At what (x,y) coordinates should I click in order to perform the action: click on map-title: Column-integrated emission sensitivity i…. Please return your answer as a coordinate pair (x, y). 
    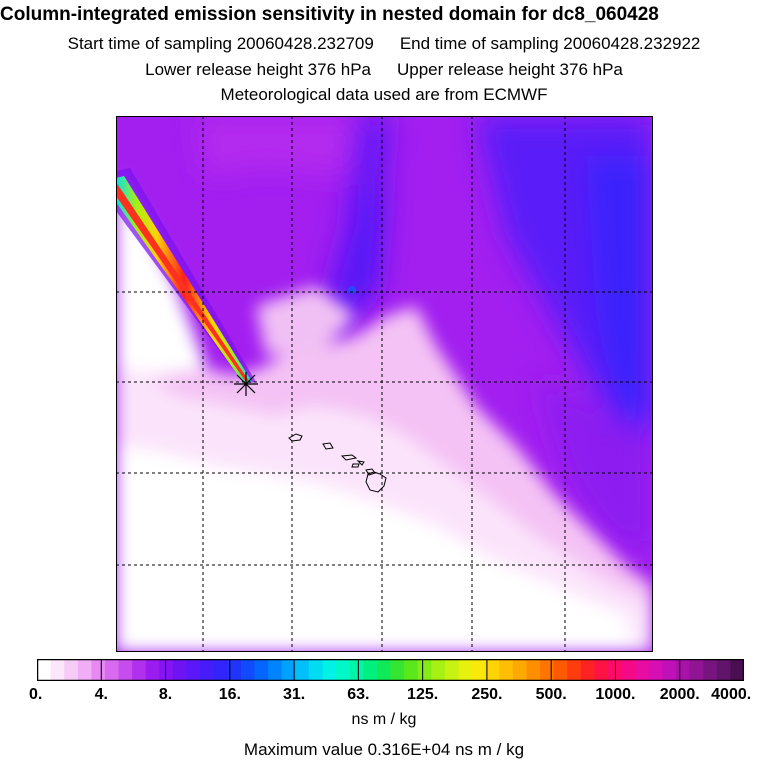
    Looking at the image, I should click on (329, 14).